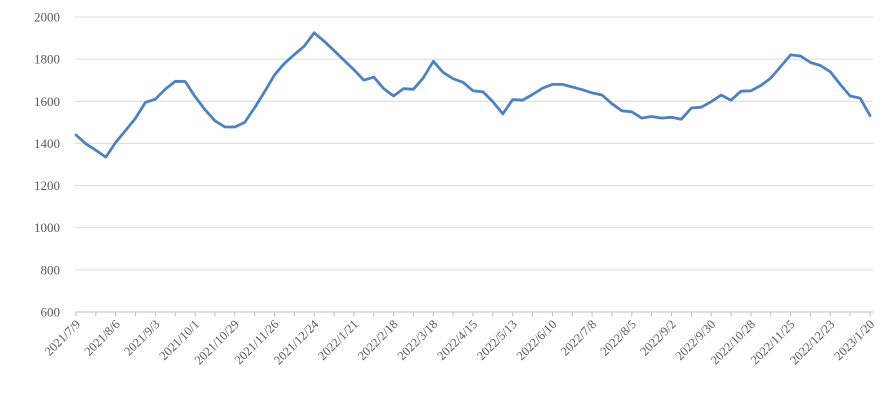 The height and width of the screenshot is (407, 895). I want to click on x-axis-label: 2021/7/9, so click(62, 337).